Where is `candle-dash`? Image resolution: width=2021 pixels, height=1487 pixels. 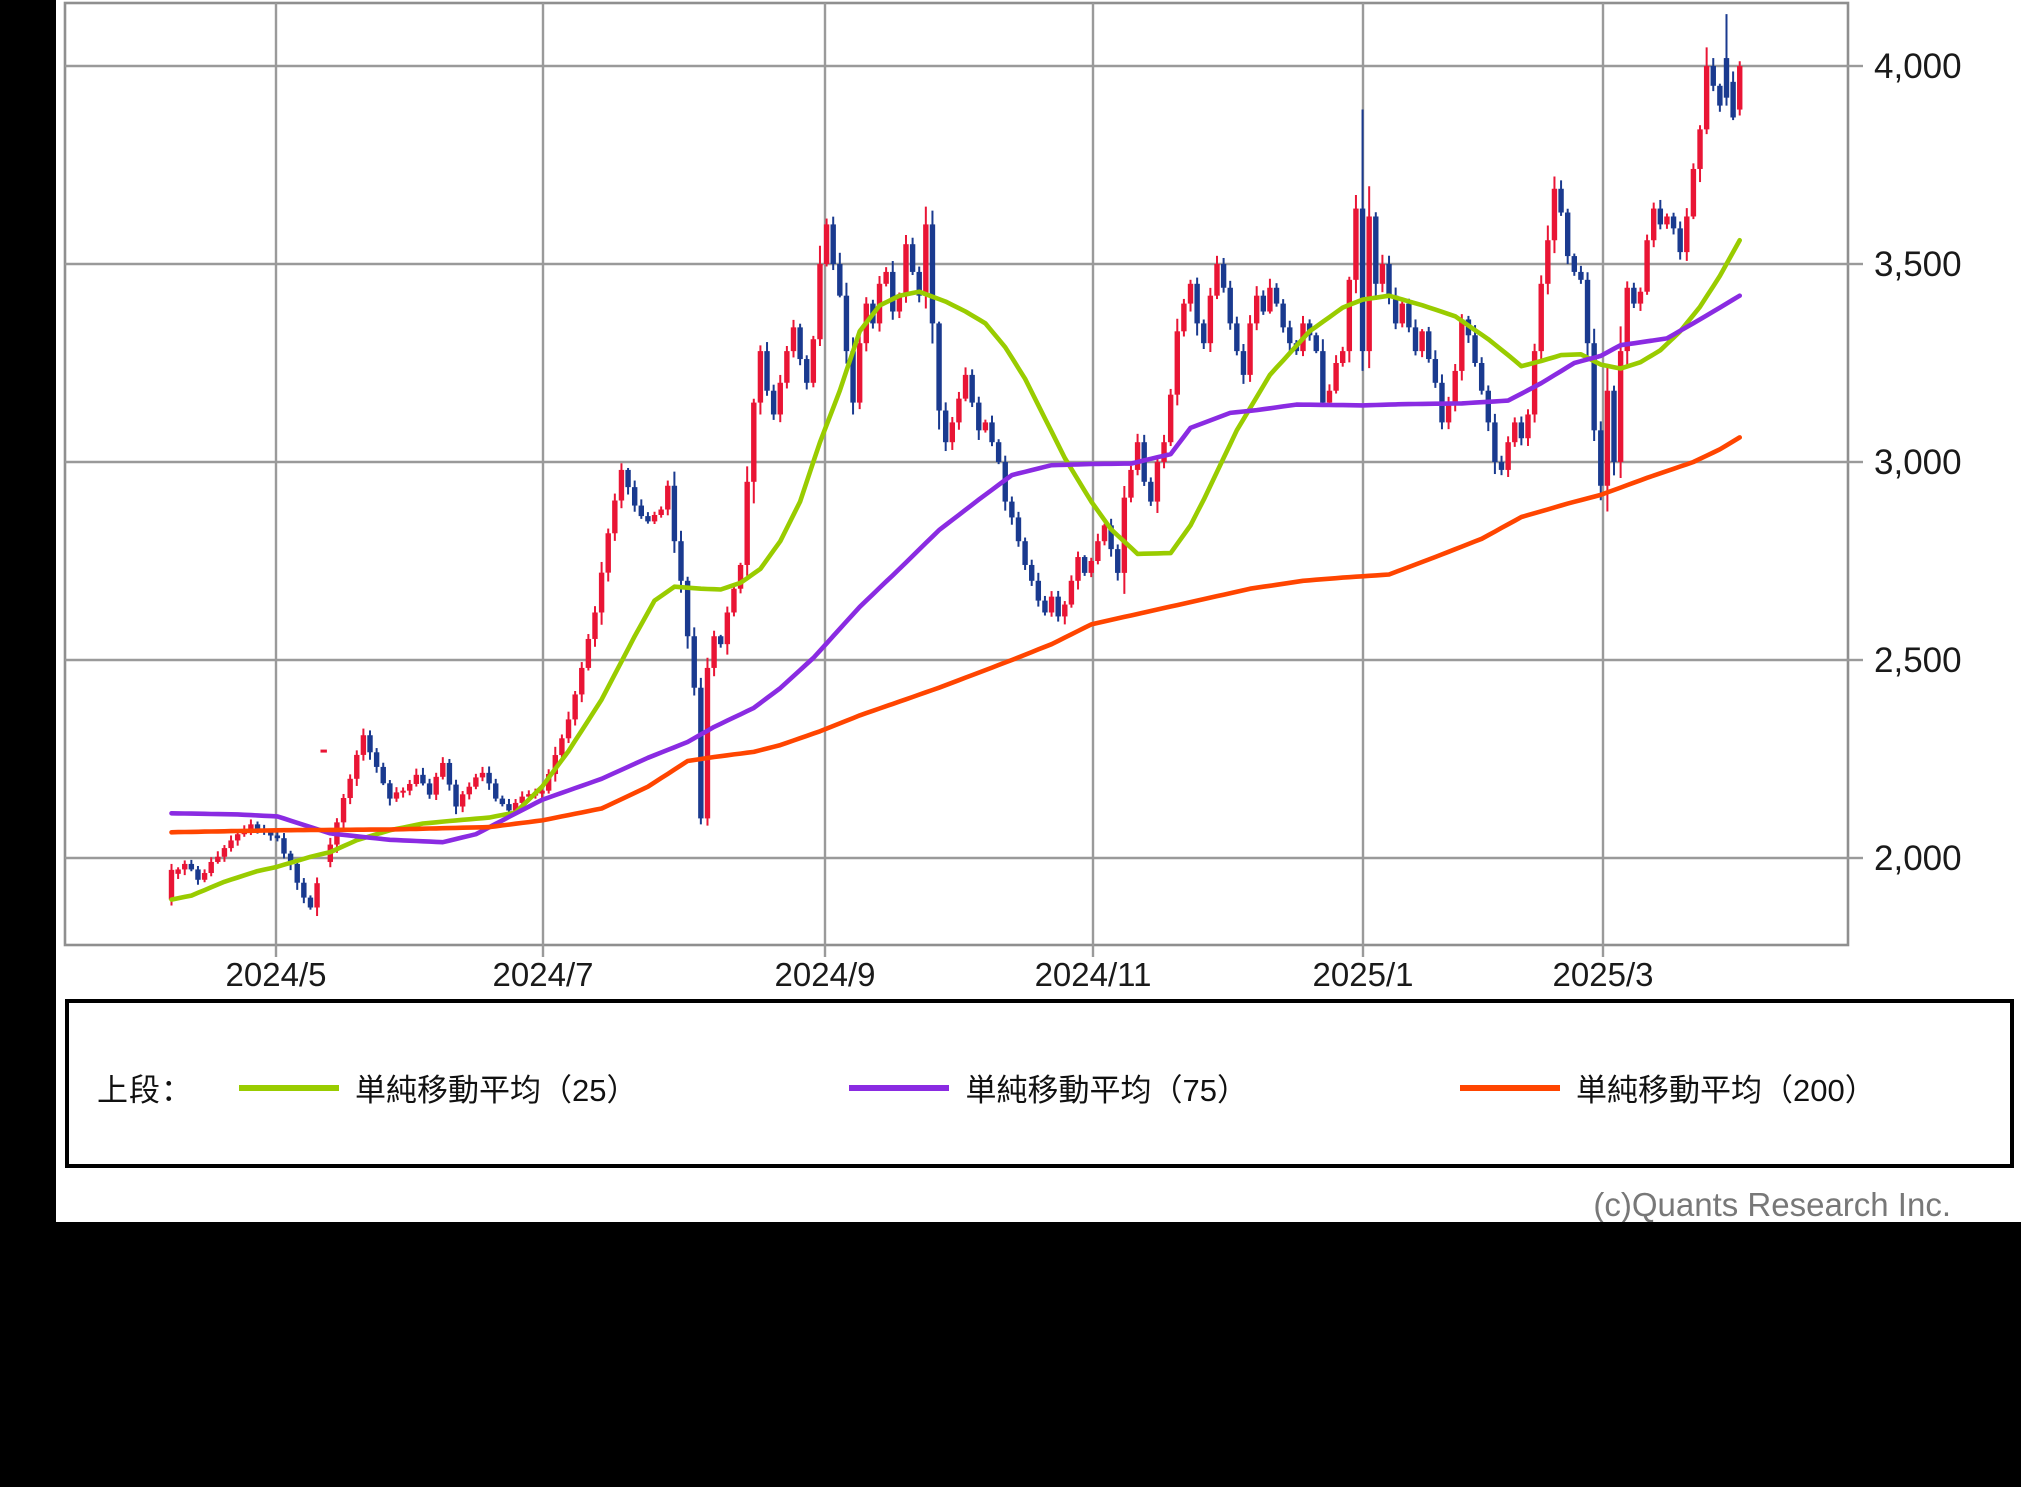 candle-dash is located at coordinates (323, 751).